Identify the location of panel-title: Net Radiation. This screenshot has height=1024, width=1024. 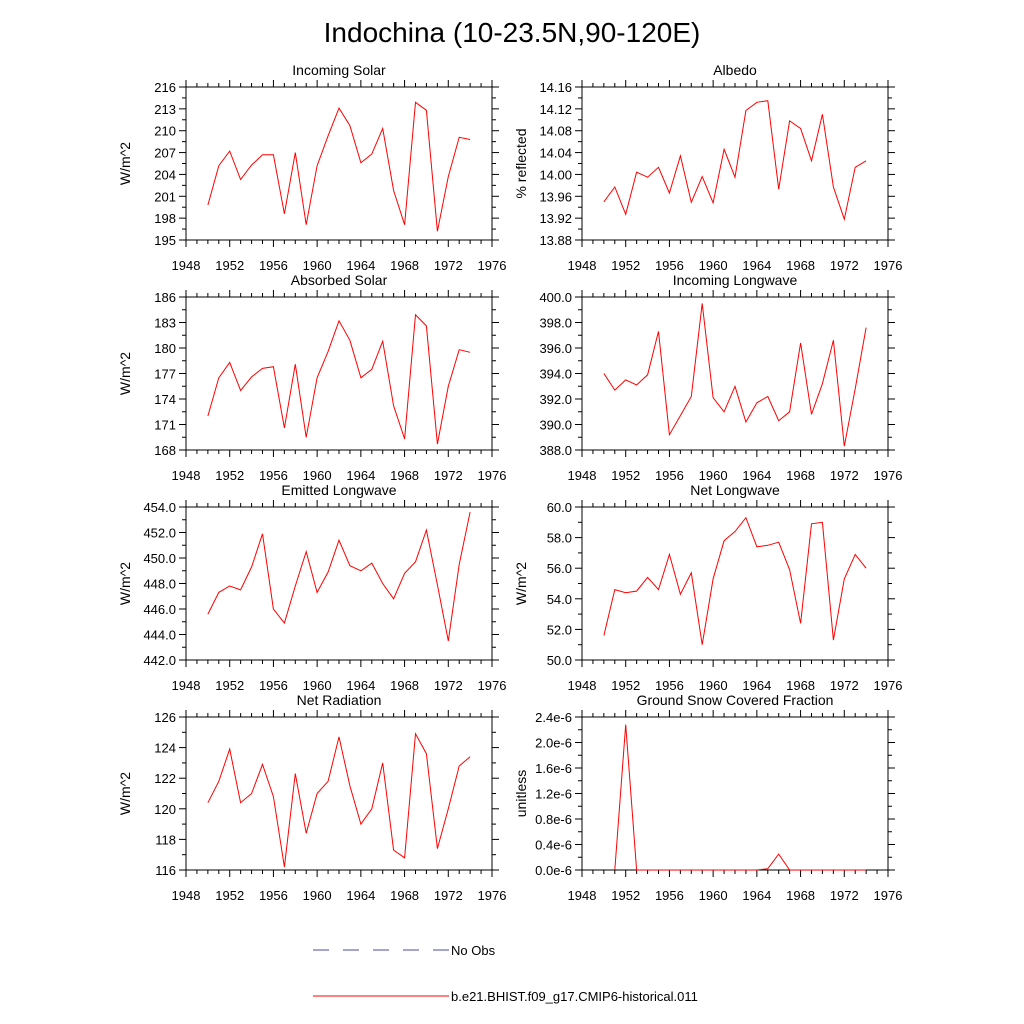
(339, 700).